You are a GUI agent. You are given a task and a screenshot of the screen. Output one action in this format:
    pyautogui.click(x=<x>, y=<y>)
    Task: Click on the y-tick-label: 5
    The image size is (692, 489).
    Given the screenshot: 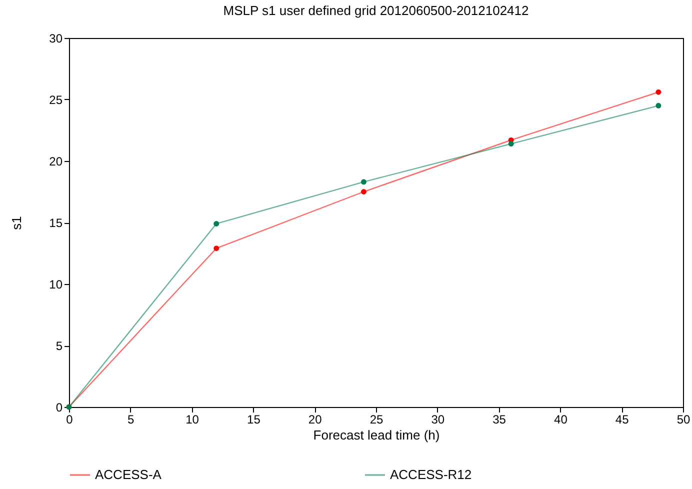 What is the action you would take?
    pyautogui.click(x=59, y=346)
    